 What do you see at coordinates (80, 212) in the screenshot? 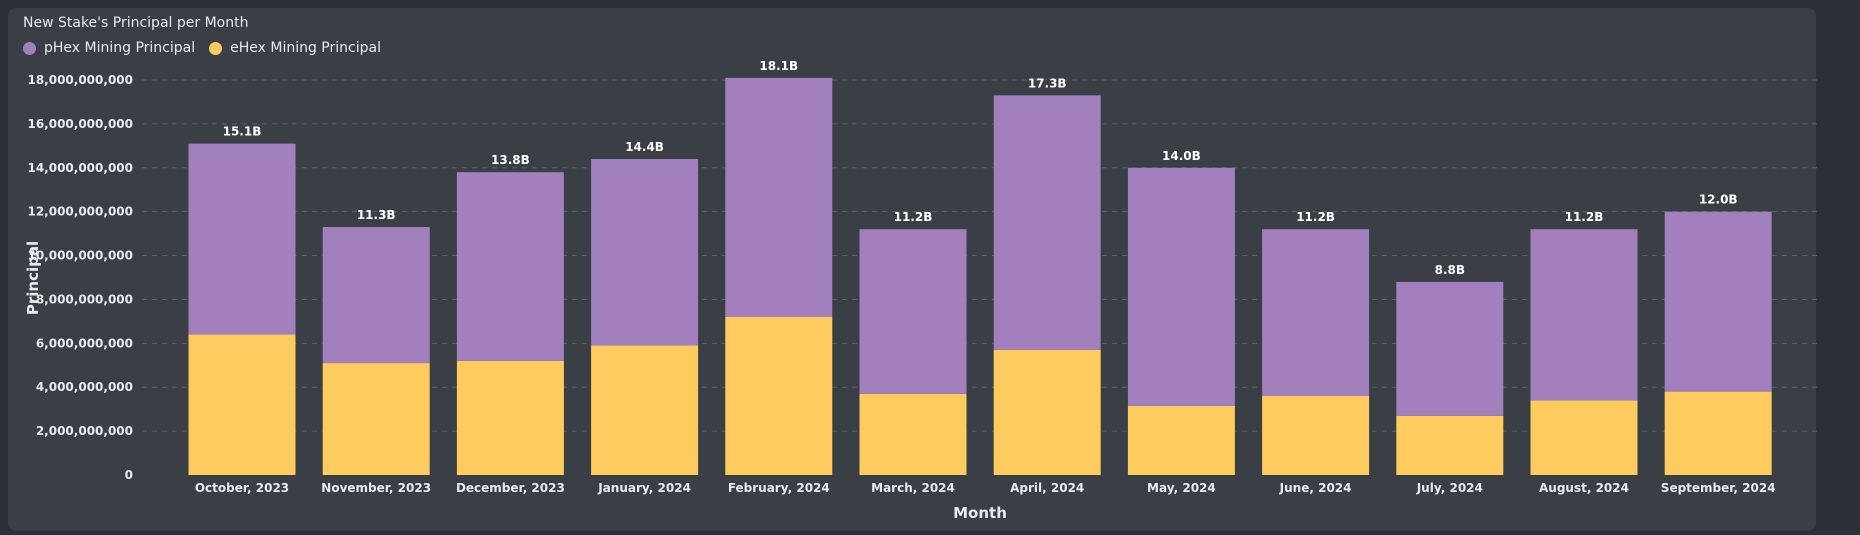
I see `y-tick-label: 12,000,000,000` at bounding box center [80, 212].